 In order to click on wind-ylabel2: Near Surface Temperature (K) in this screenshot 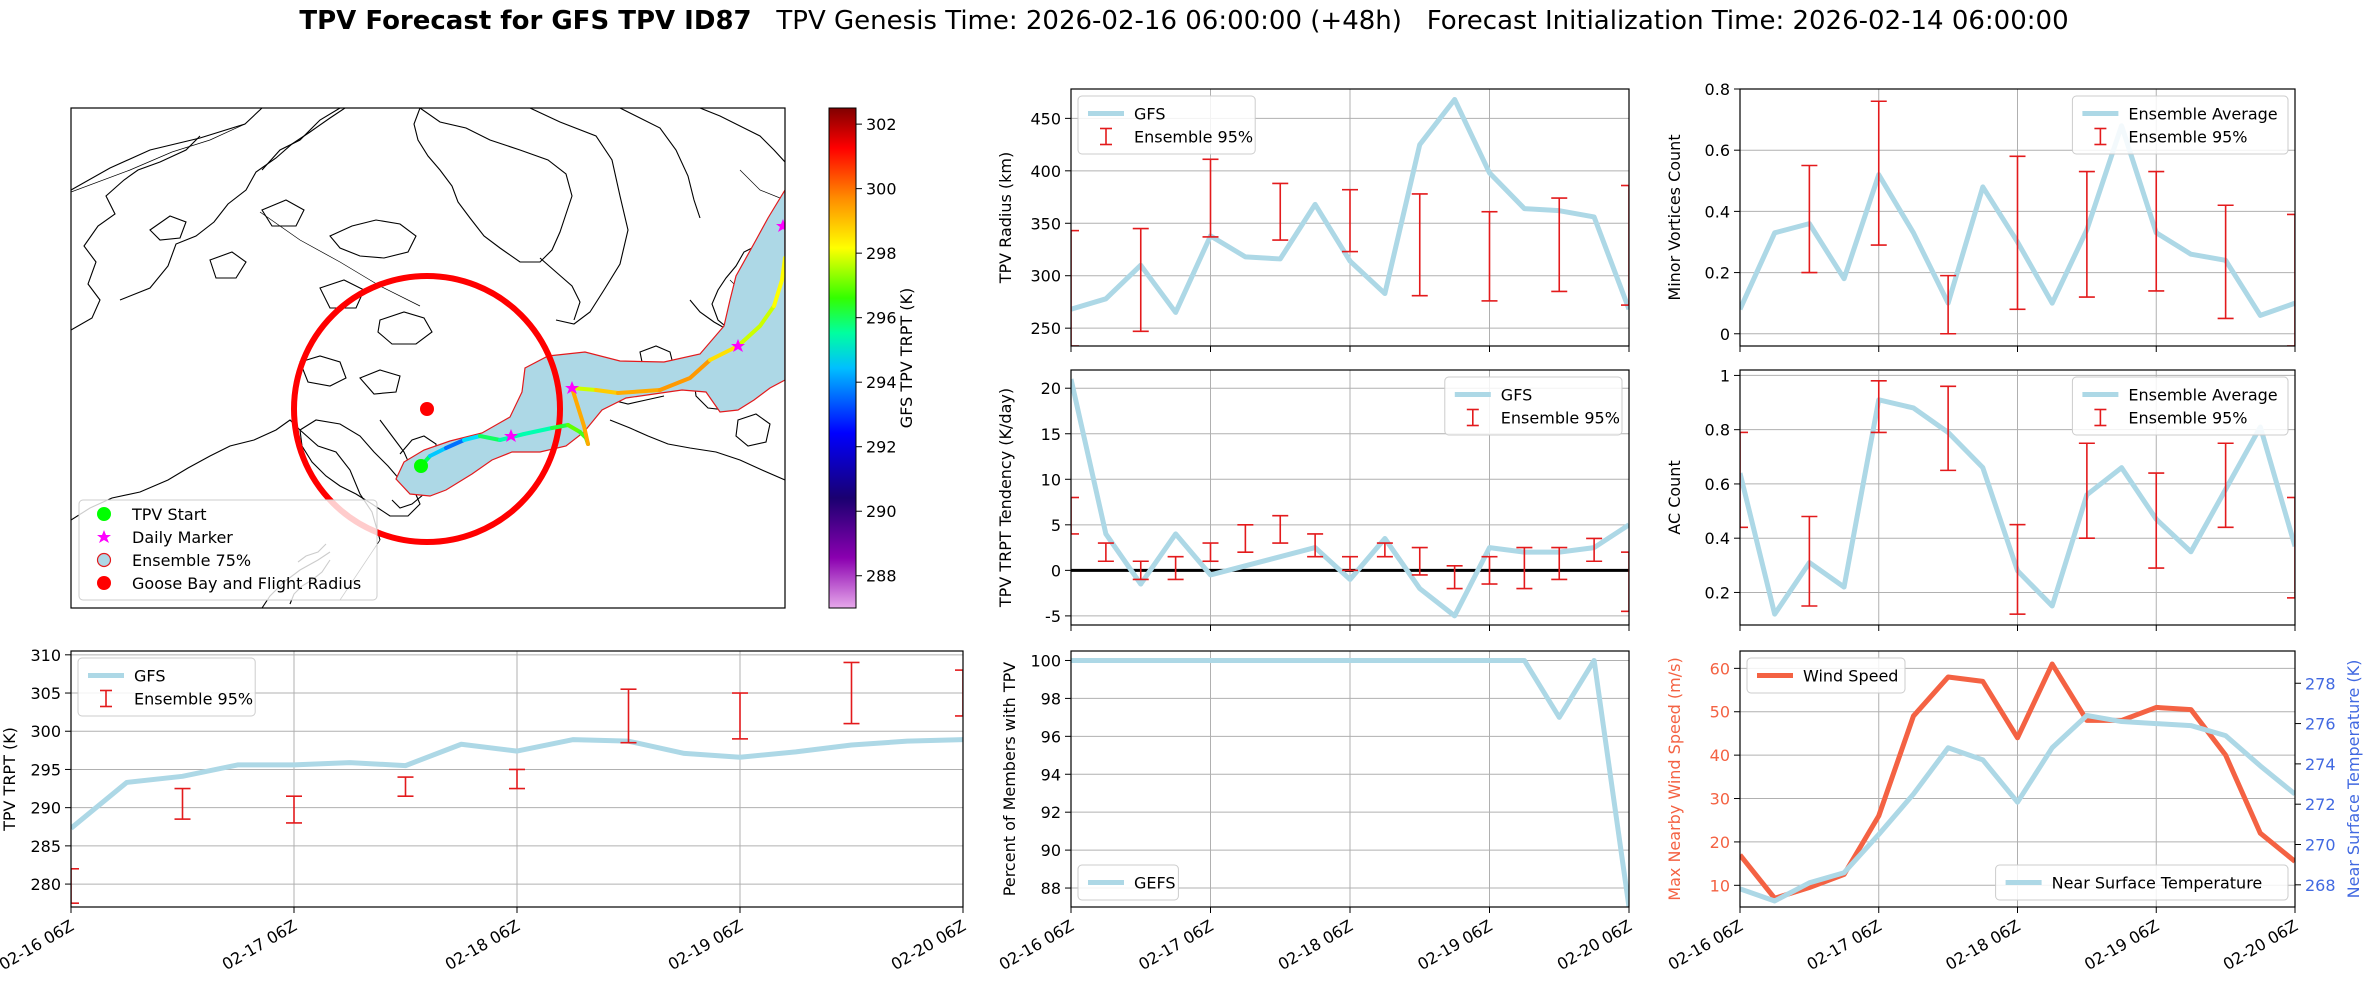, I will do `click(2353, 779)`.